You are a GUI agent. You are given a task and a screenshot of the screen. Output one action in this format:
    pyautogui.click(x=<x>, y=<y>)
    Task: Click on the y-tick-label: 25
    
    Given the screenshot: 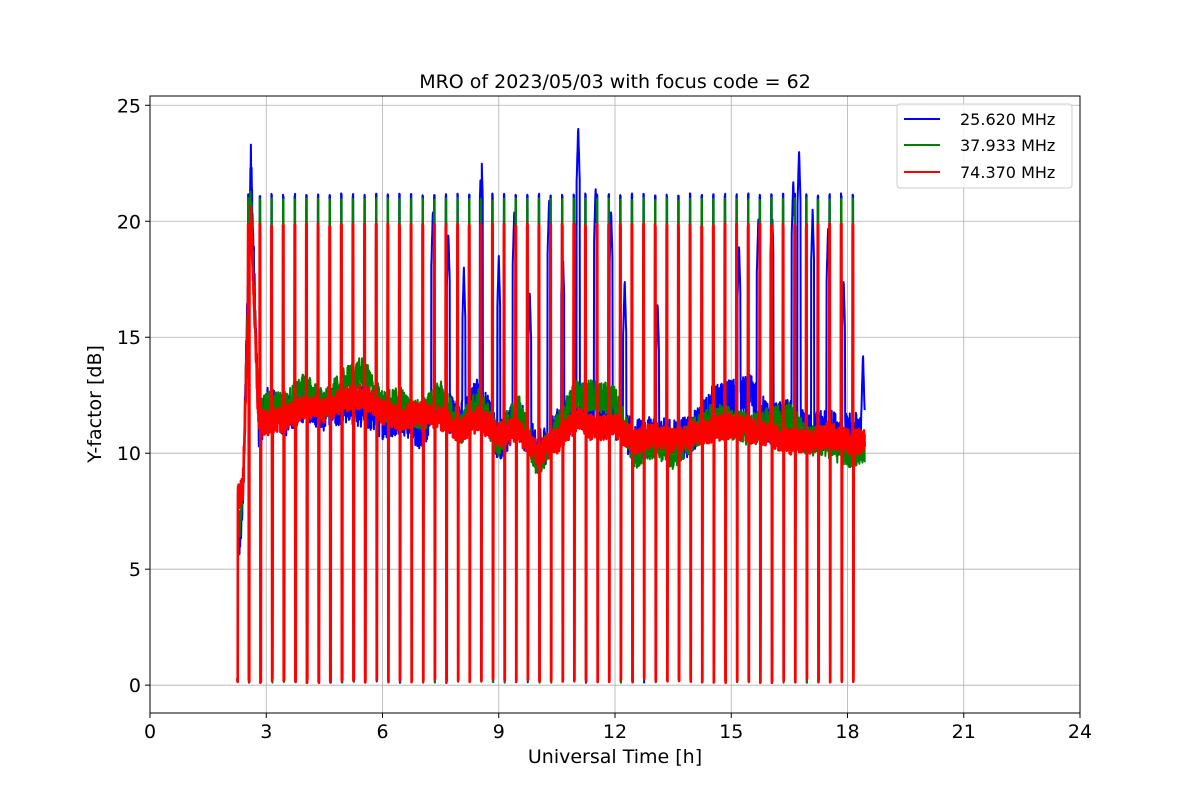 What is the action you would take?
    pyautogui.click(x=129, y=106)
    